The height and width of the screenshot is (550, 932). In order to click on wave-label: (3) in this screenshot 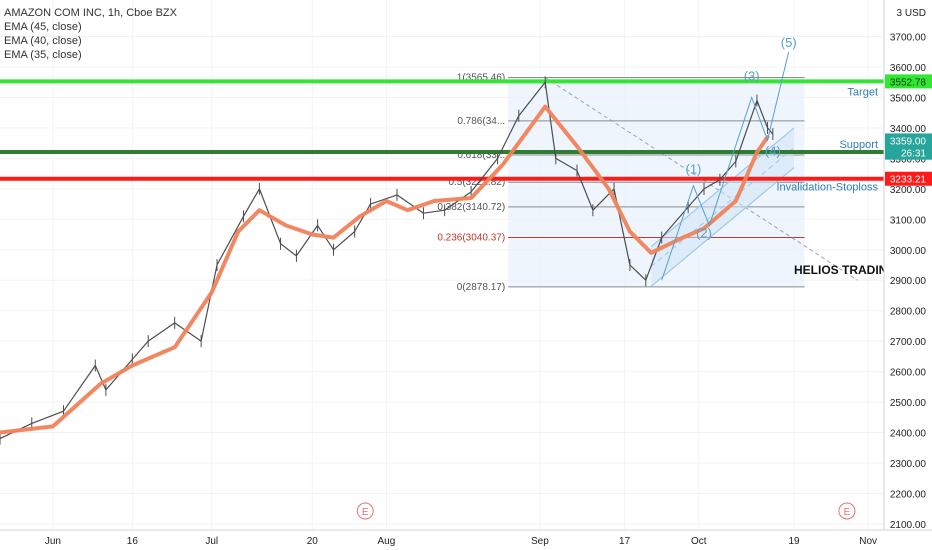, I will do `click(752, 76)`.